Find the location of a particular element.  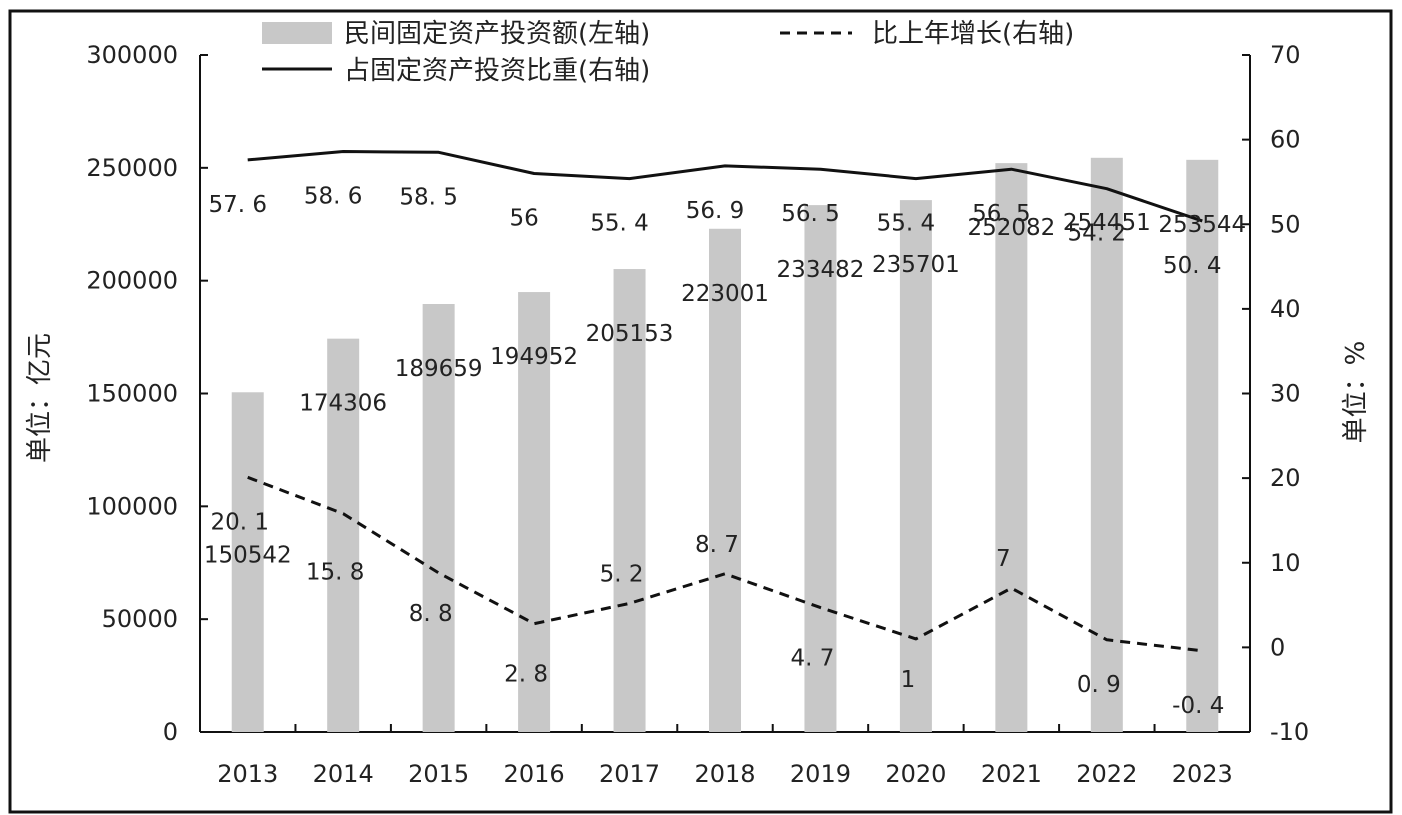

x-tick-label: 2021 is located at coordinates (1011, 774).